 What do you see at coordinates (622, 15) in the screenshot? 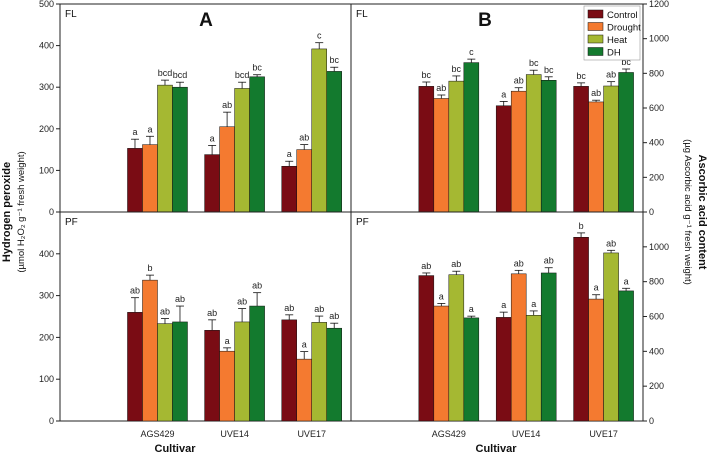
I see `legend-label: Control` at bounding box center [622, 15].